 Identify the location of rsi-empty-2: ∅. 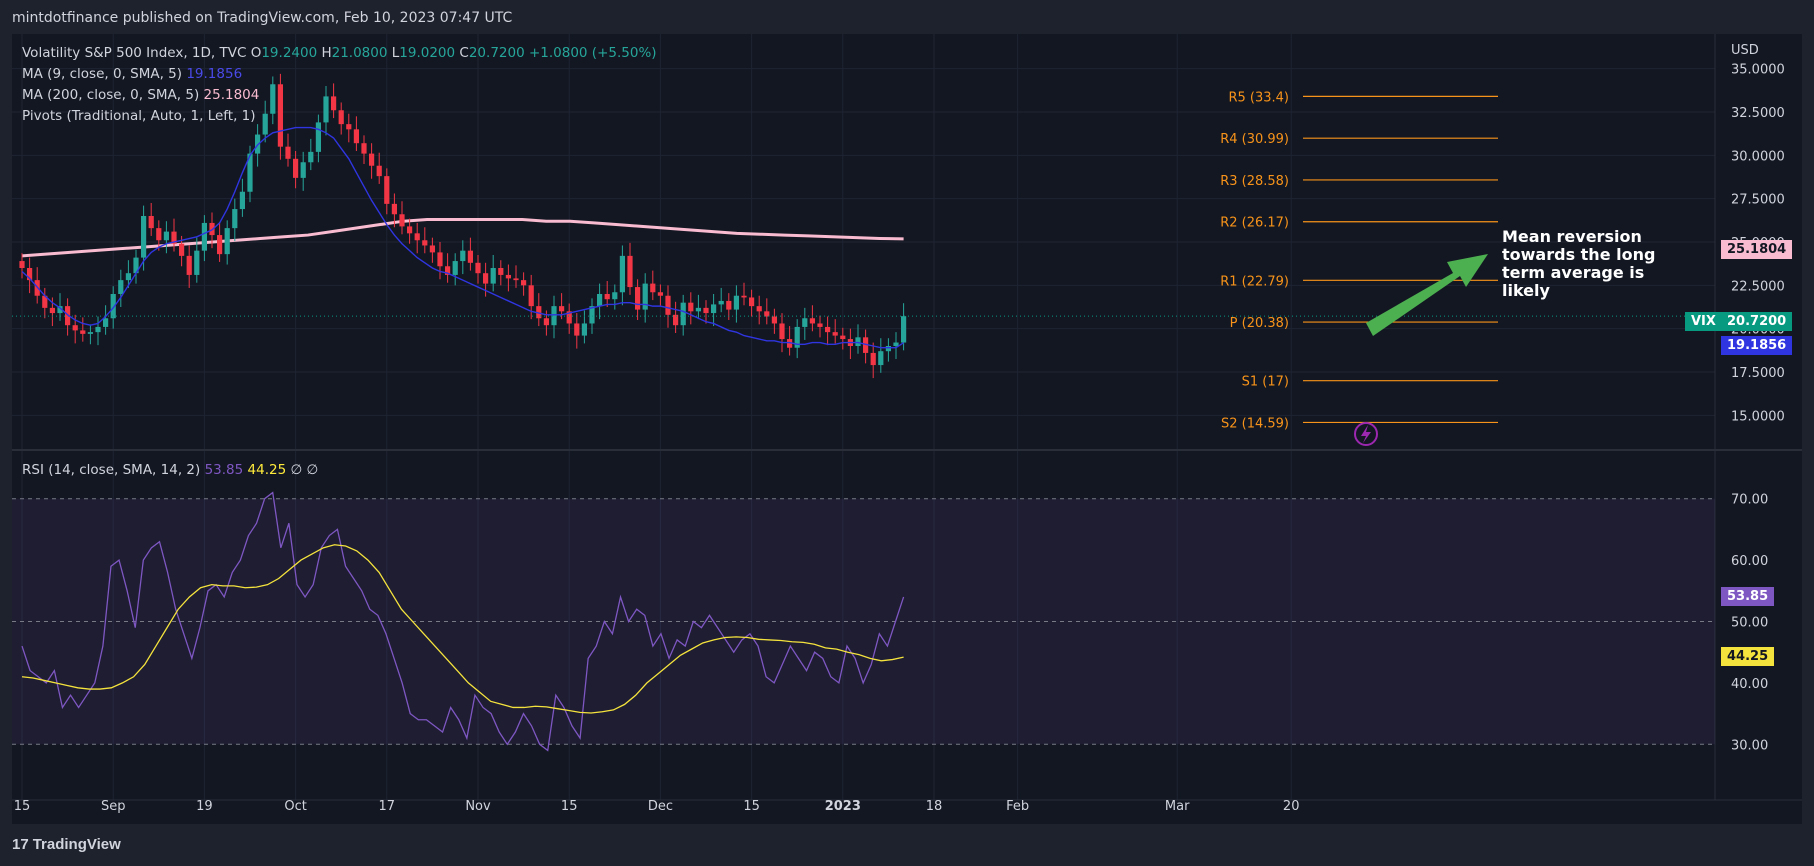
(312, 470).